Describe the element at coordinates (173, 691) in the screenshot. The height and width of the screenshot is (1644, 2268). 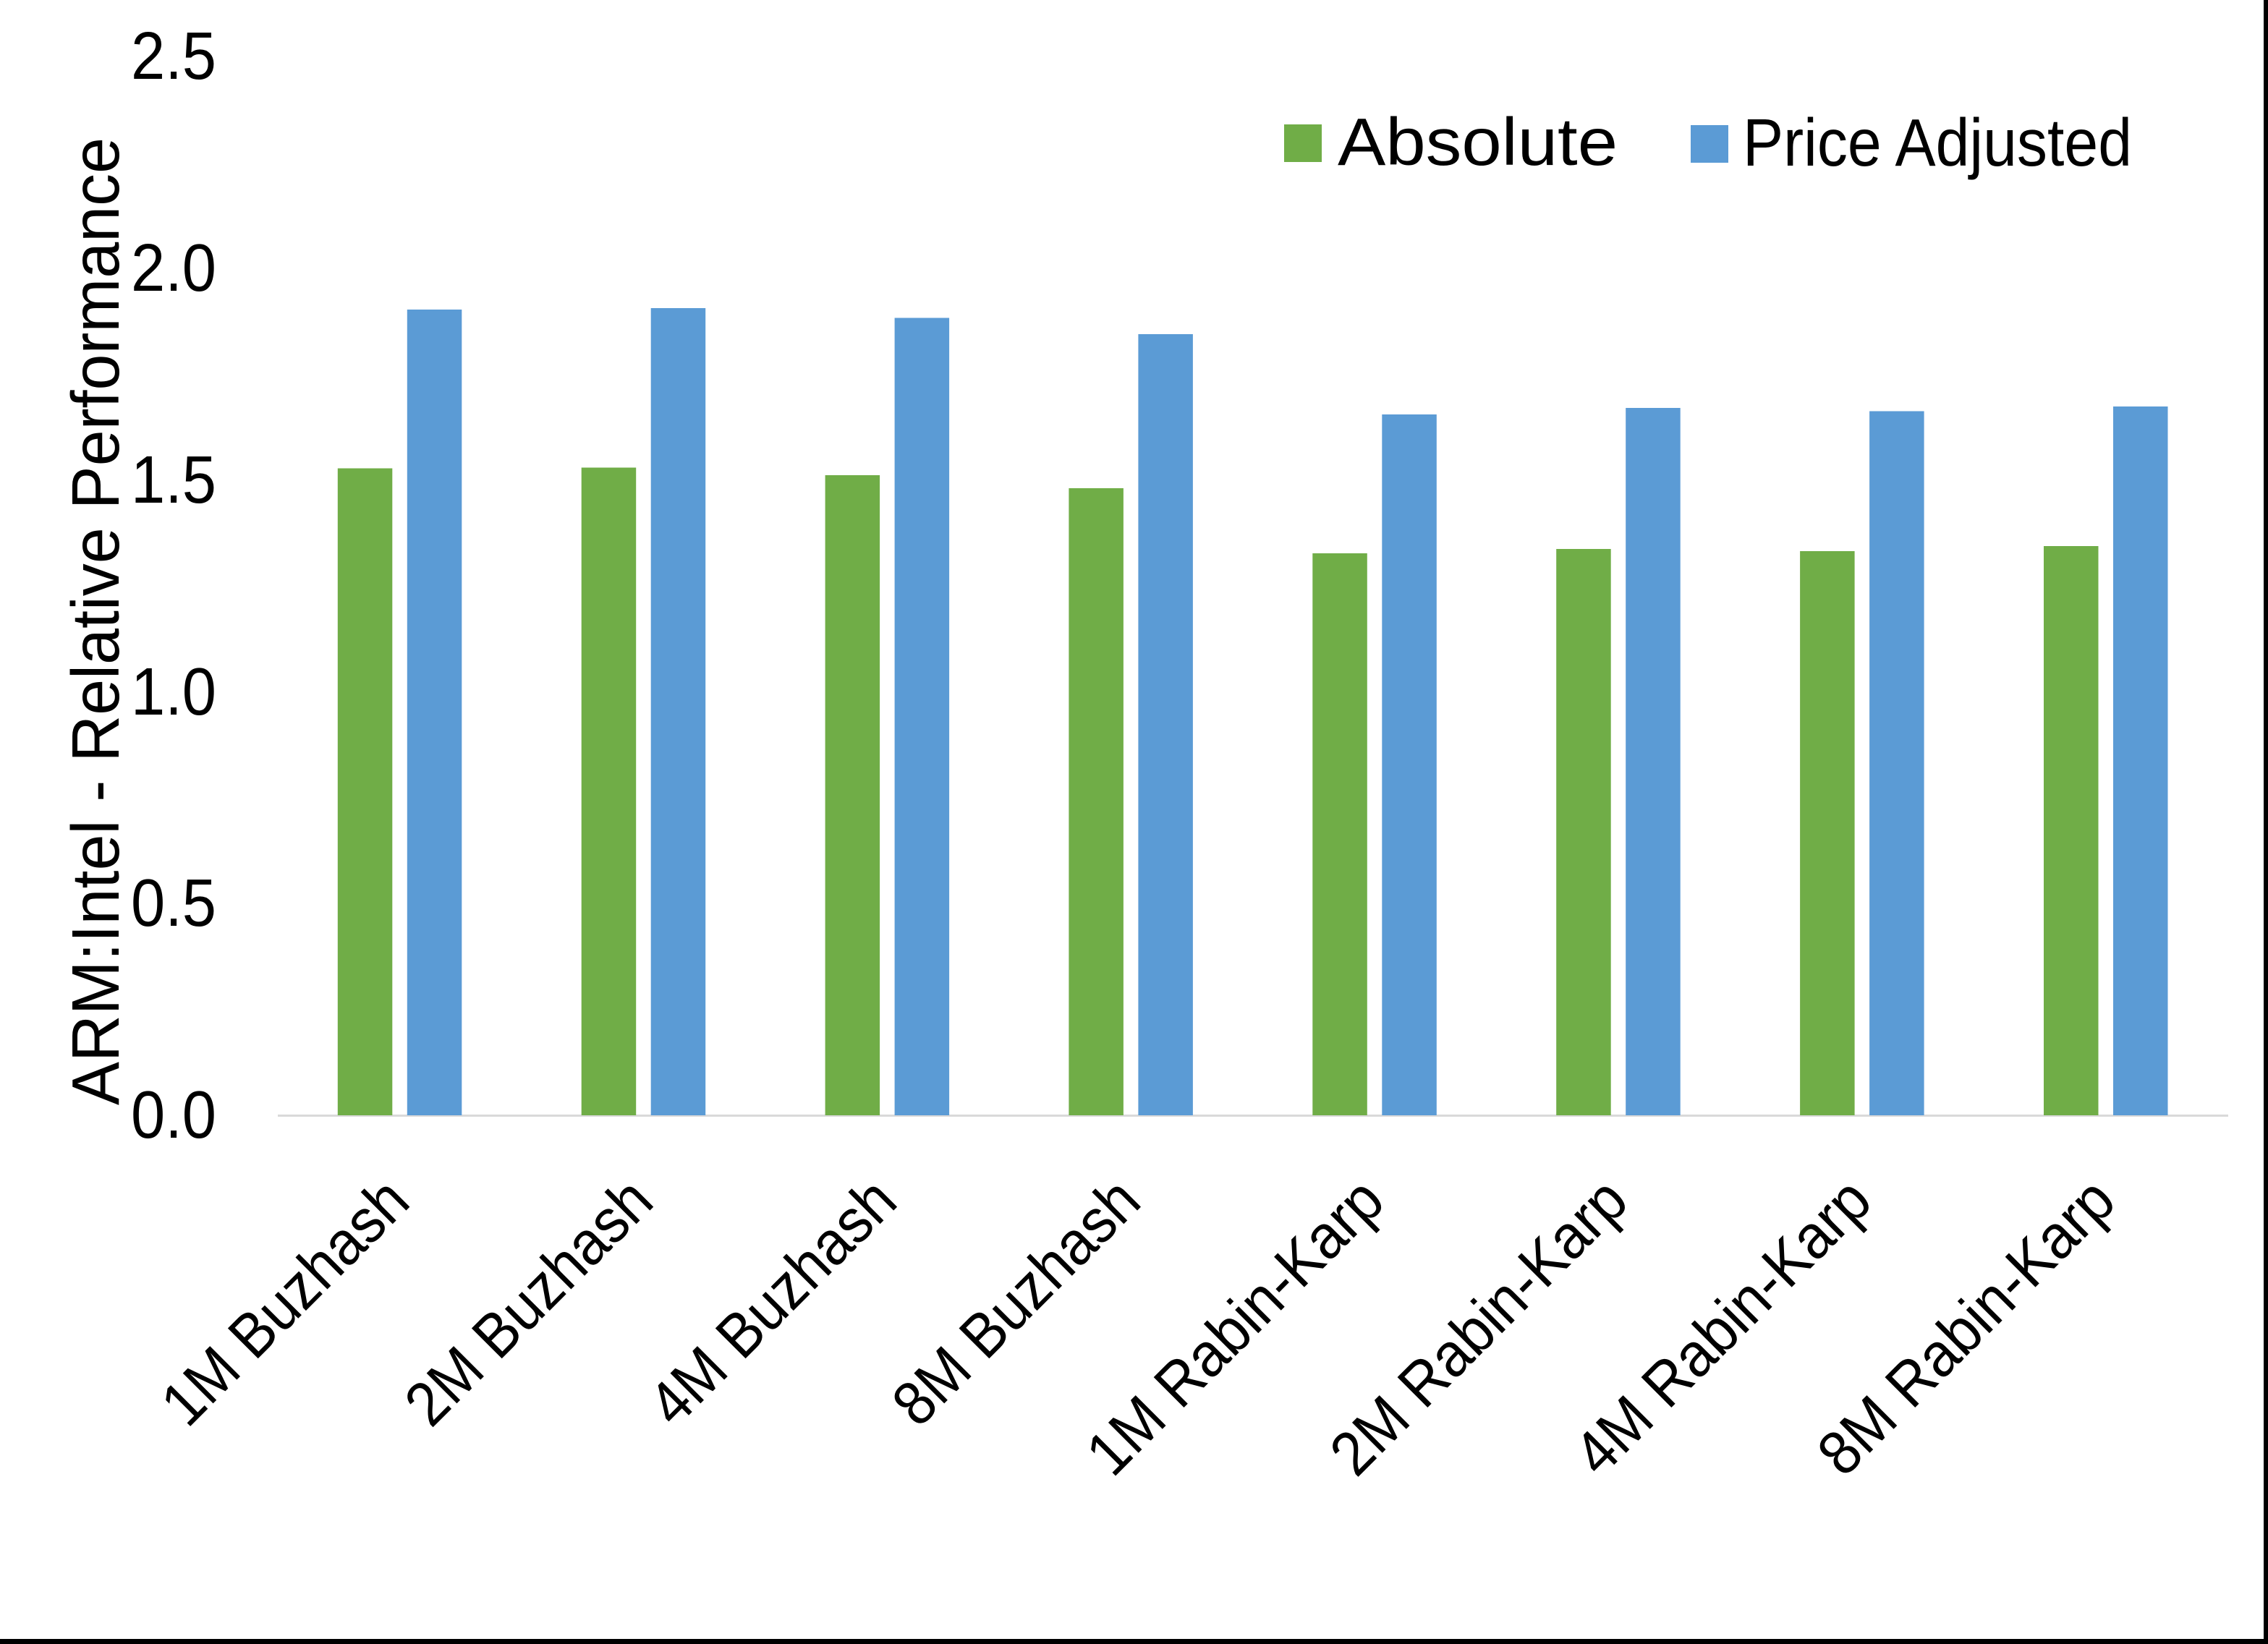
I see `svg-text: 1.0` at that location.